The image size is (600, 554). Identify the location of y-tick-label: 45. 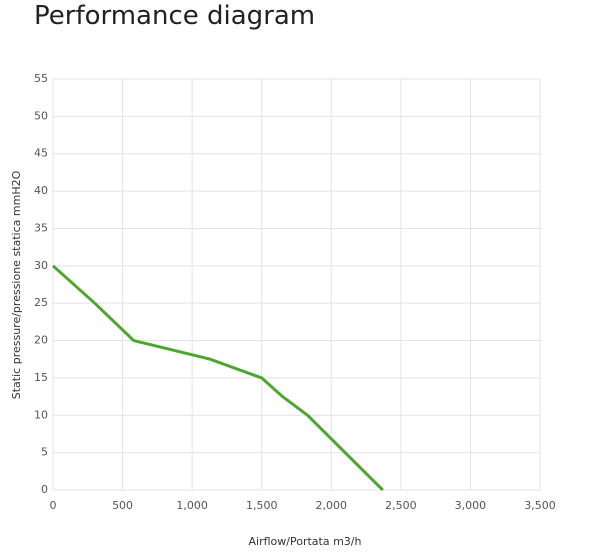
(41, 153).